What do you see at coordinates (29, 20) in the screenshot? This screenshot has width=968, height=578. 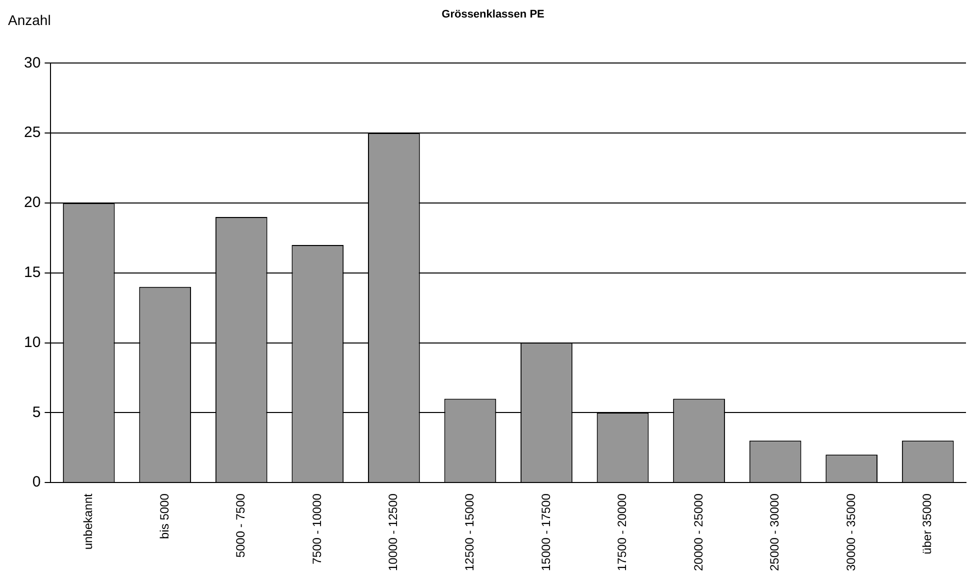 I see `y-axis-title: Anzahl` at bounding box center [29, 20].